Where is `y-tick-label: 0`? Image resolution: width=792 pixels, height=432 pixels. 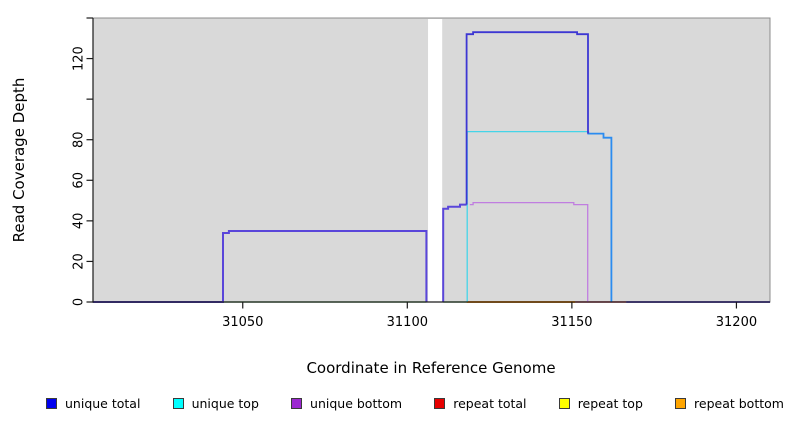 y-tick-label: 0 is located at coordinates (79, 302).